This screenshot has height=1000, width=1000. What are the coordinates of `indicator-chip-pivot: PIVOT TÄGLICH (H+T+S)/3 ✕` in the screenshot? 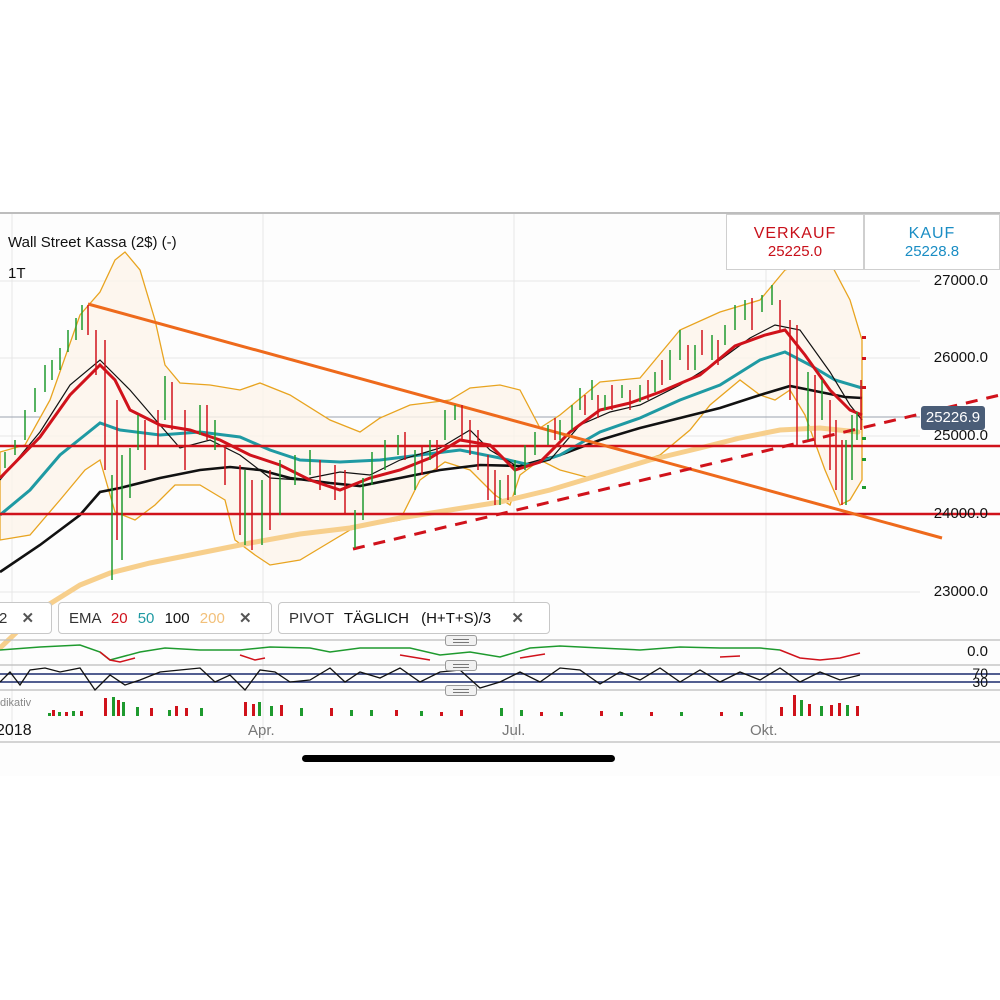 It's located at (414, 618).